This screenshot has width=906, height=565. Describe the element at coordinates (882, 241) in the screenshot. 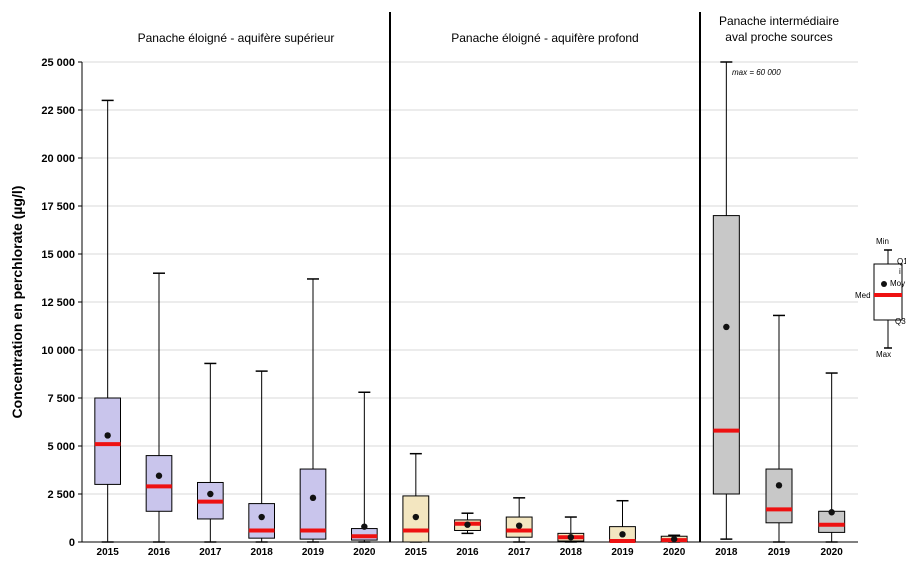

I see `legend-label-min: Min` at that location.